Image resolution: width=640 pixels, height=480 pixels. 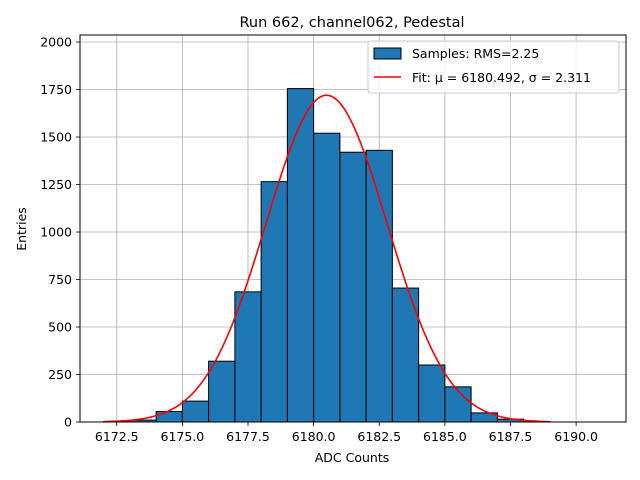 I want to click on y-tick-label: 2000, so click(x=56, y=42).